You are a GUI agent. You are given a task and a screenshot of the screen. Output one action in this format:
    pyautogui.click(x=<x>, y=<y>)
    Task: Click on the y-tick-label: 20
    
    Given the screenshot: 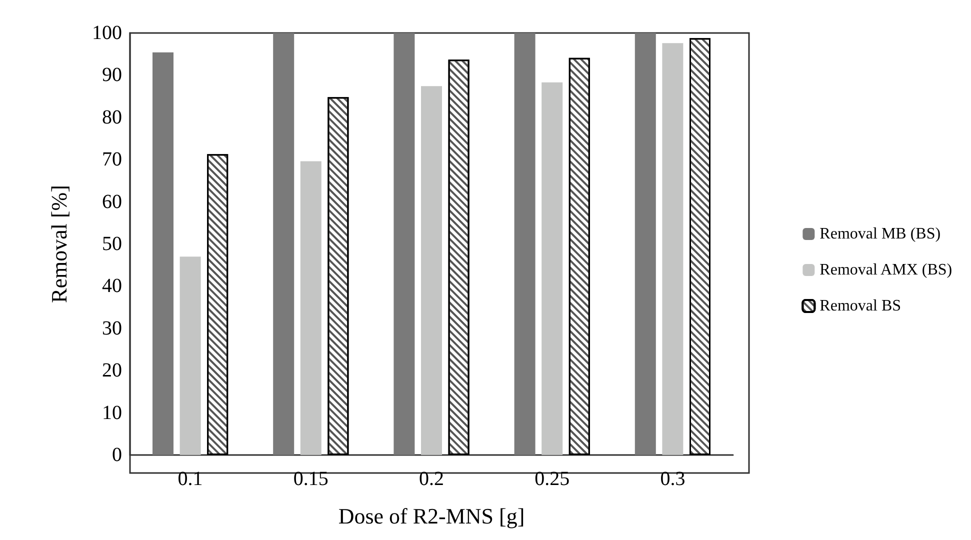 What is the action you would take?
    pyautogui.click(x=112, y=371)
    